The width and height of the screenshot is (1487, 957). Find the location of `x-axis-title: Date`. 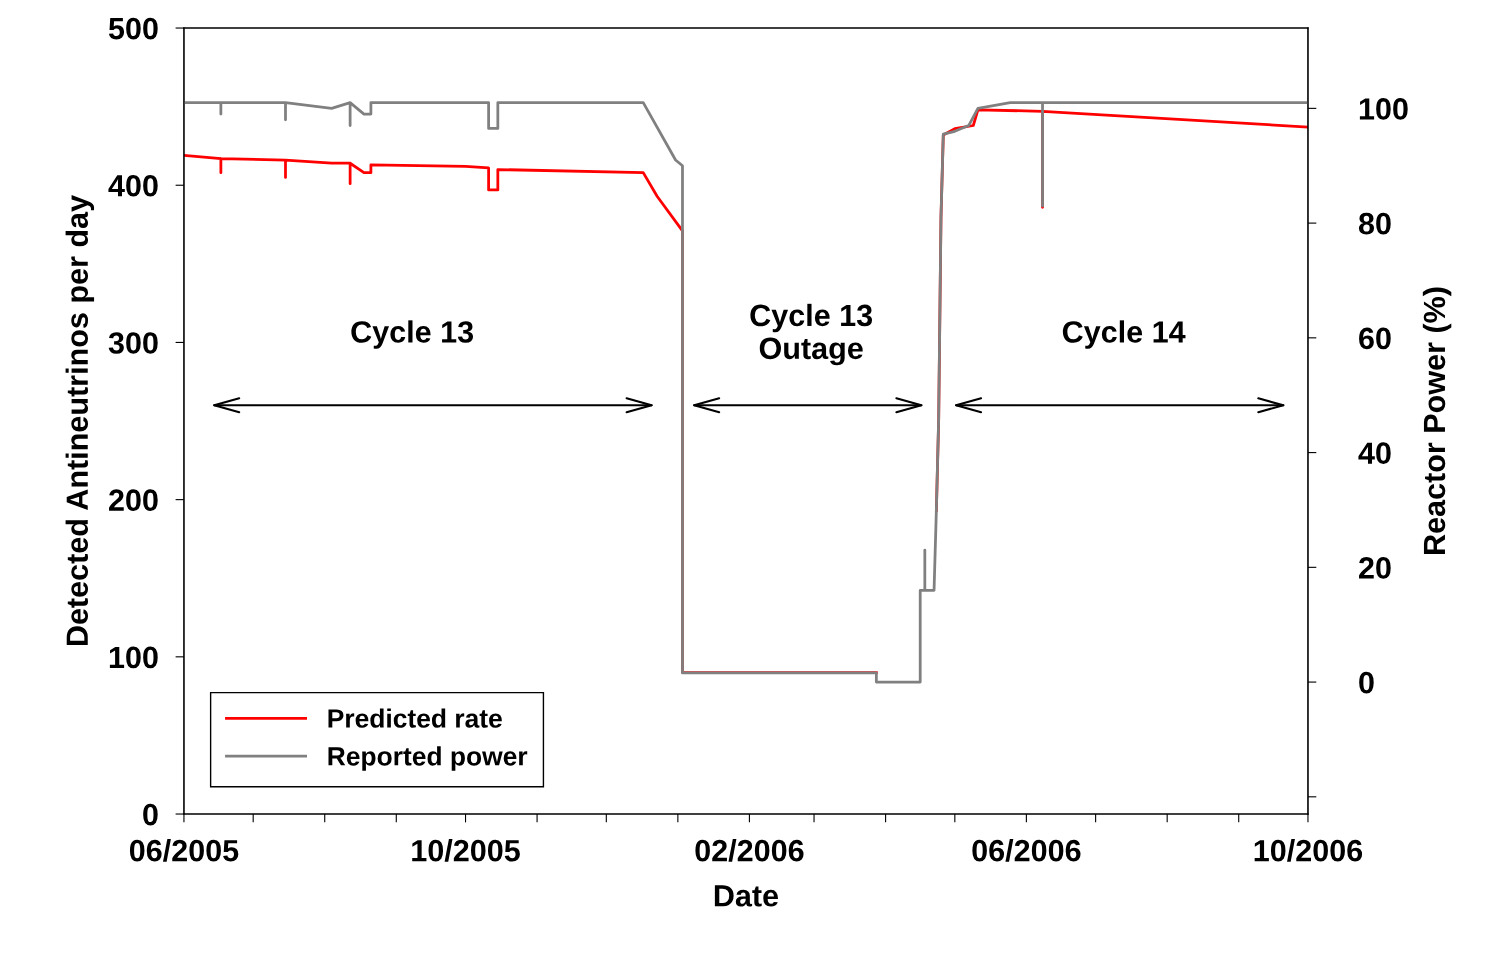

x-axis-title: Date is located at coordinates (746, 896).